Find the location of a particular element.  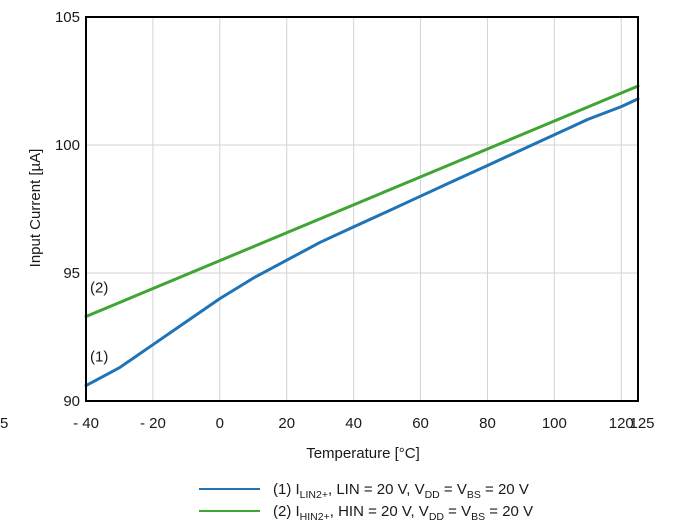

legend-text-part: , LIN = 20 V, V is located at coordinates (376, 489).